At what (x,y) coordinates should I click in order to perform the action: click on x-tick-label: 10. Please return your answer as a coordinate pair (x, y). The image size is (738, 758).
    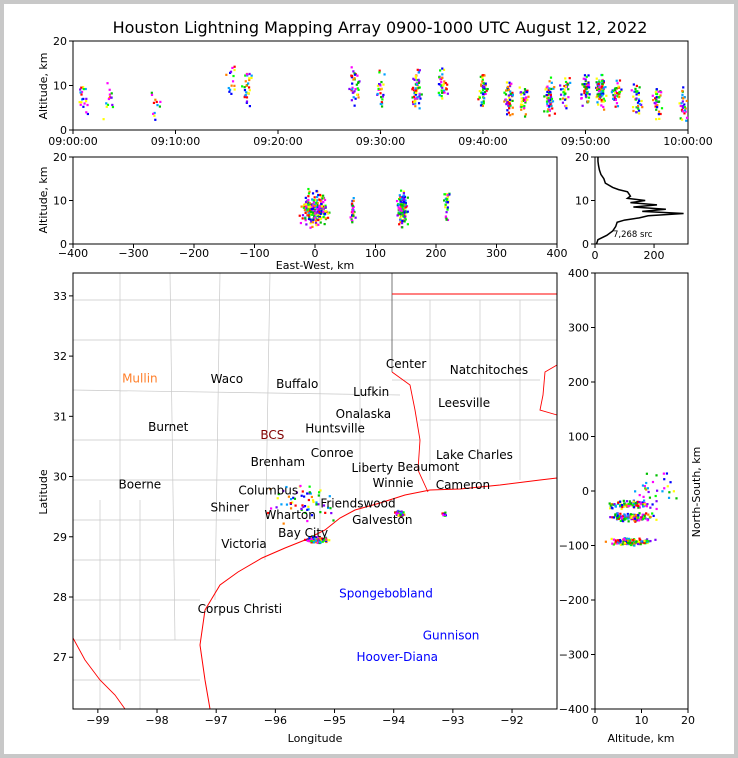
    Looking at the image, I should click on (642, 720).